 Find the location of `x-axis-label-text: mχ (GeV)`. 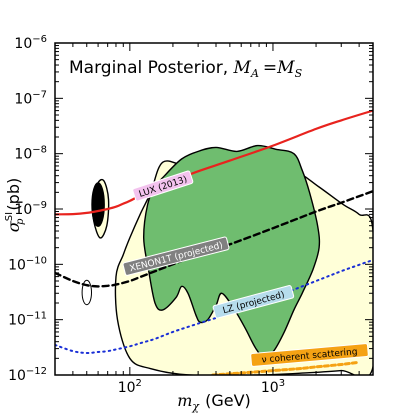

x-axis-label-text: mχ (GeV) is located at coordinates (214, 402).